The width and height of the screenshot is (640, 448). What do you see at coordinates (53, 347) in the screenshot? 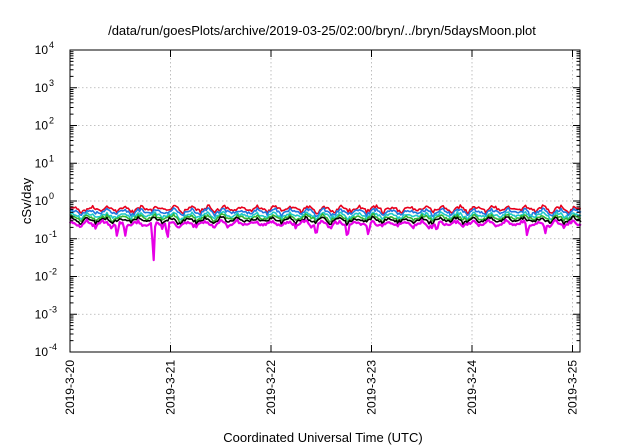
I see `y-tick-exponent: -4` at bounding box center [53, 347].